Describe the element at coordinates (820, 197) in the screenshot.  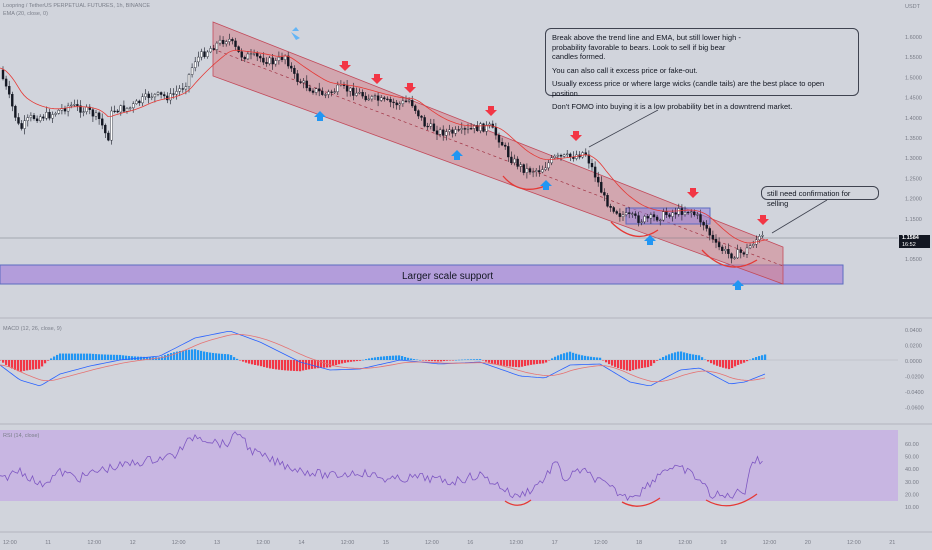
I see `confirmation-note: still need confirmation for selling` at that location.